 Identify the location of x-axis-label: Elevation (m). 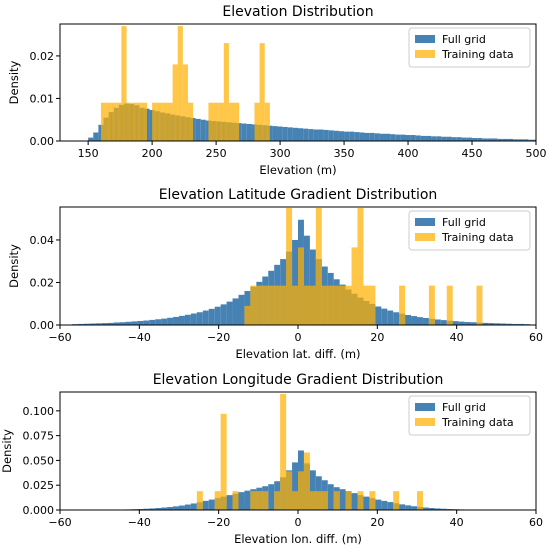
(297, 170).